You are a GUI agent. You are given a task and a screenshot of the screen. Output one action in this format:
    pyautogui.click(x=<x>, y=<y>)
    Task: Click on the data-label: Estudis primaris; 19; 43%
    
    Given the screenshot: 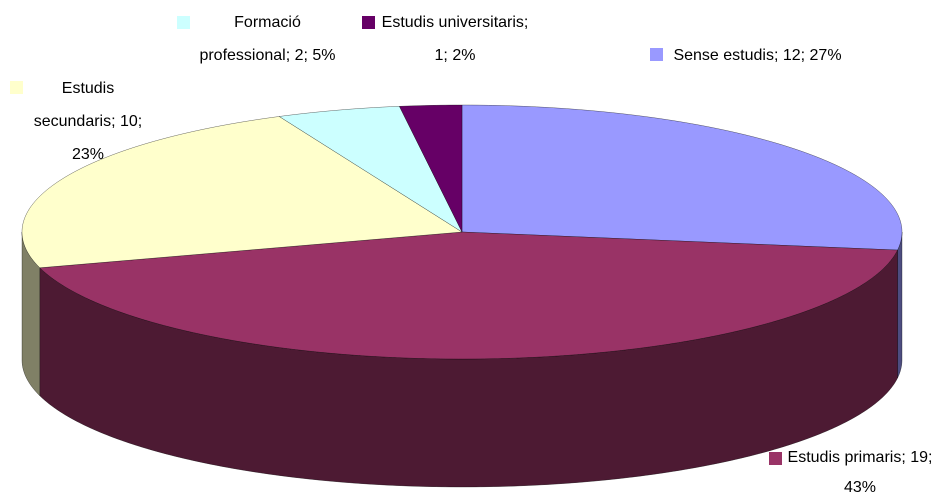 What is the action you would take?
    pyautogui.click(x=860, y=472)
    